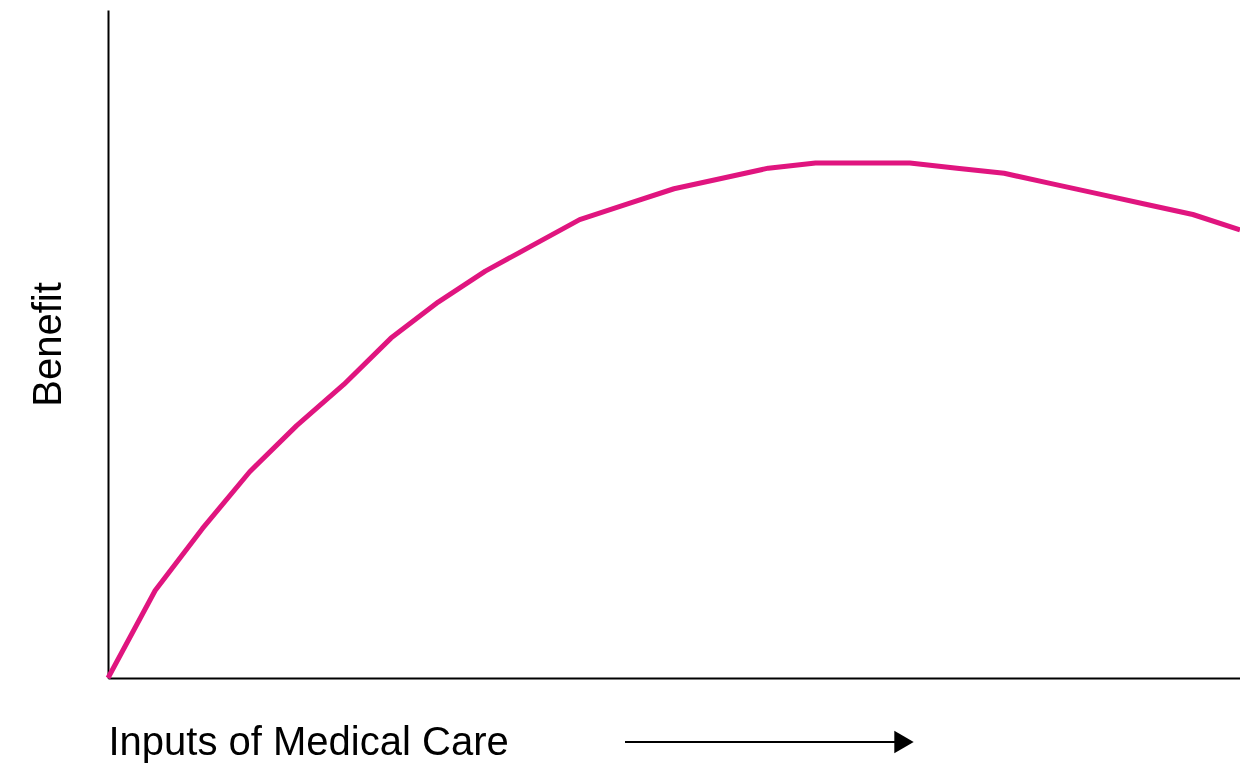  I want to click on x-axis-title: Inputs of Medical Care, so click(308, 740).